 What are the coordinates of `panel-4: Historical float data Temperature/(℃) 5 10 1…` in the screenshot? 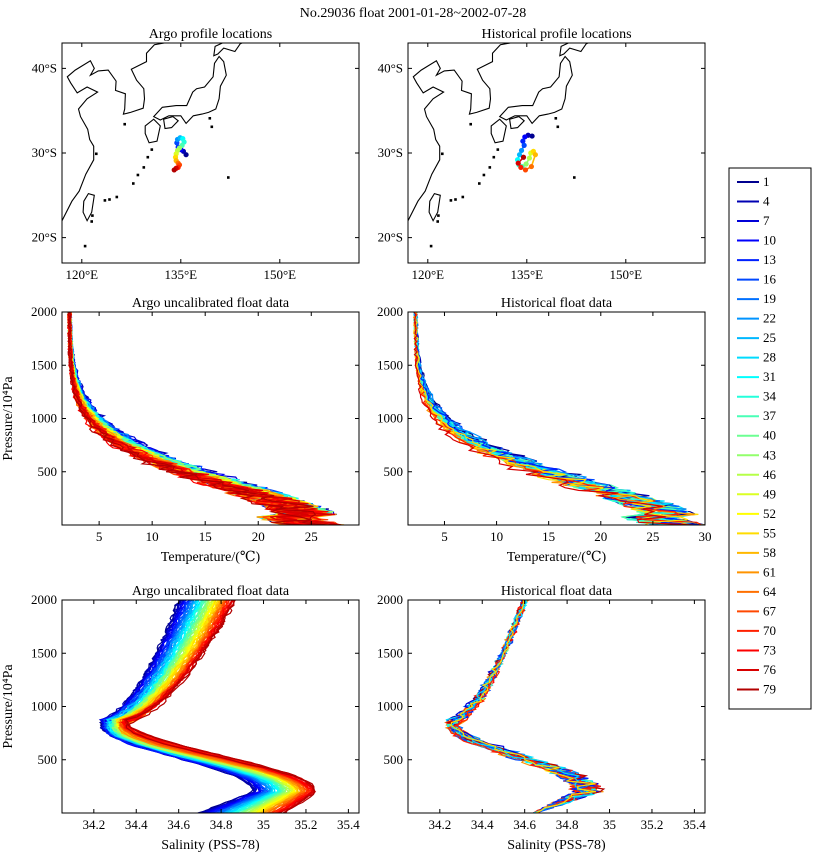 It's located at (544, 430).